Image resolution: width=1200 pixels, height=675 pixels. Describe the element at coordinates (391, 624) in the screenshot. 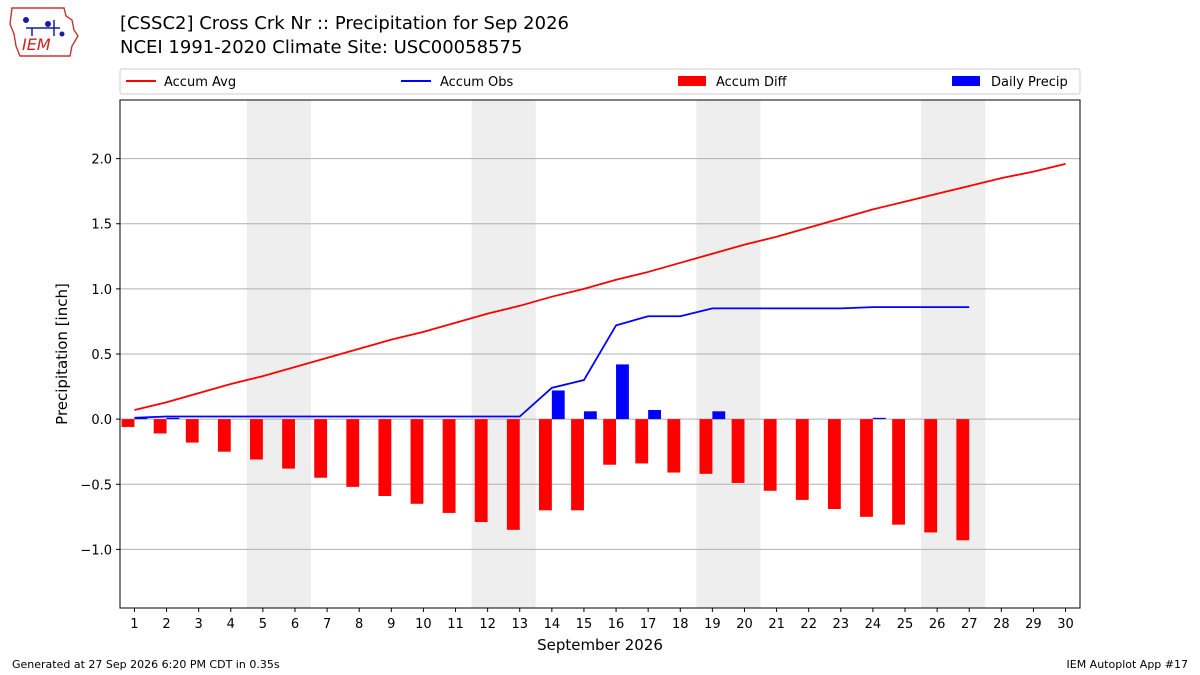

I see `x-tick-label-8: 9` at that location.